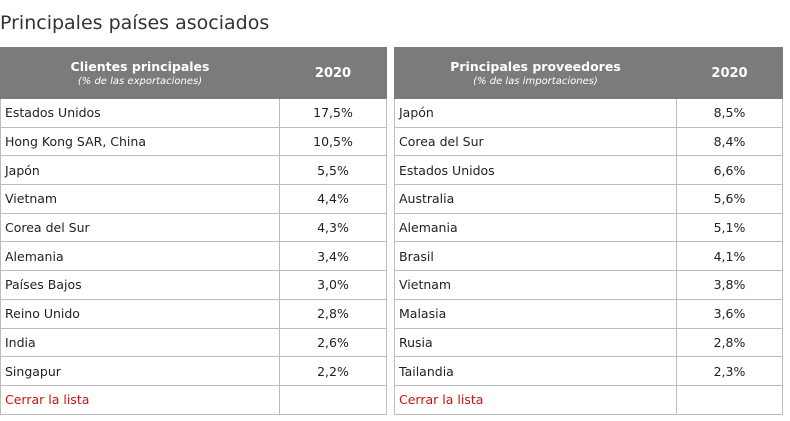 This screenshot has width=790, height=421. What do you see at coordinates (535, 199) in the screenshot?
I see `country-cell: Australia` at bounding box center [535, 199].